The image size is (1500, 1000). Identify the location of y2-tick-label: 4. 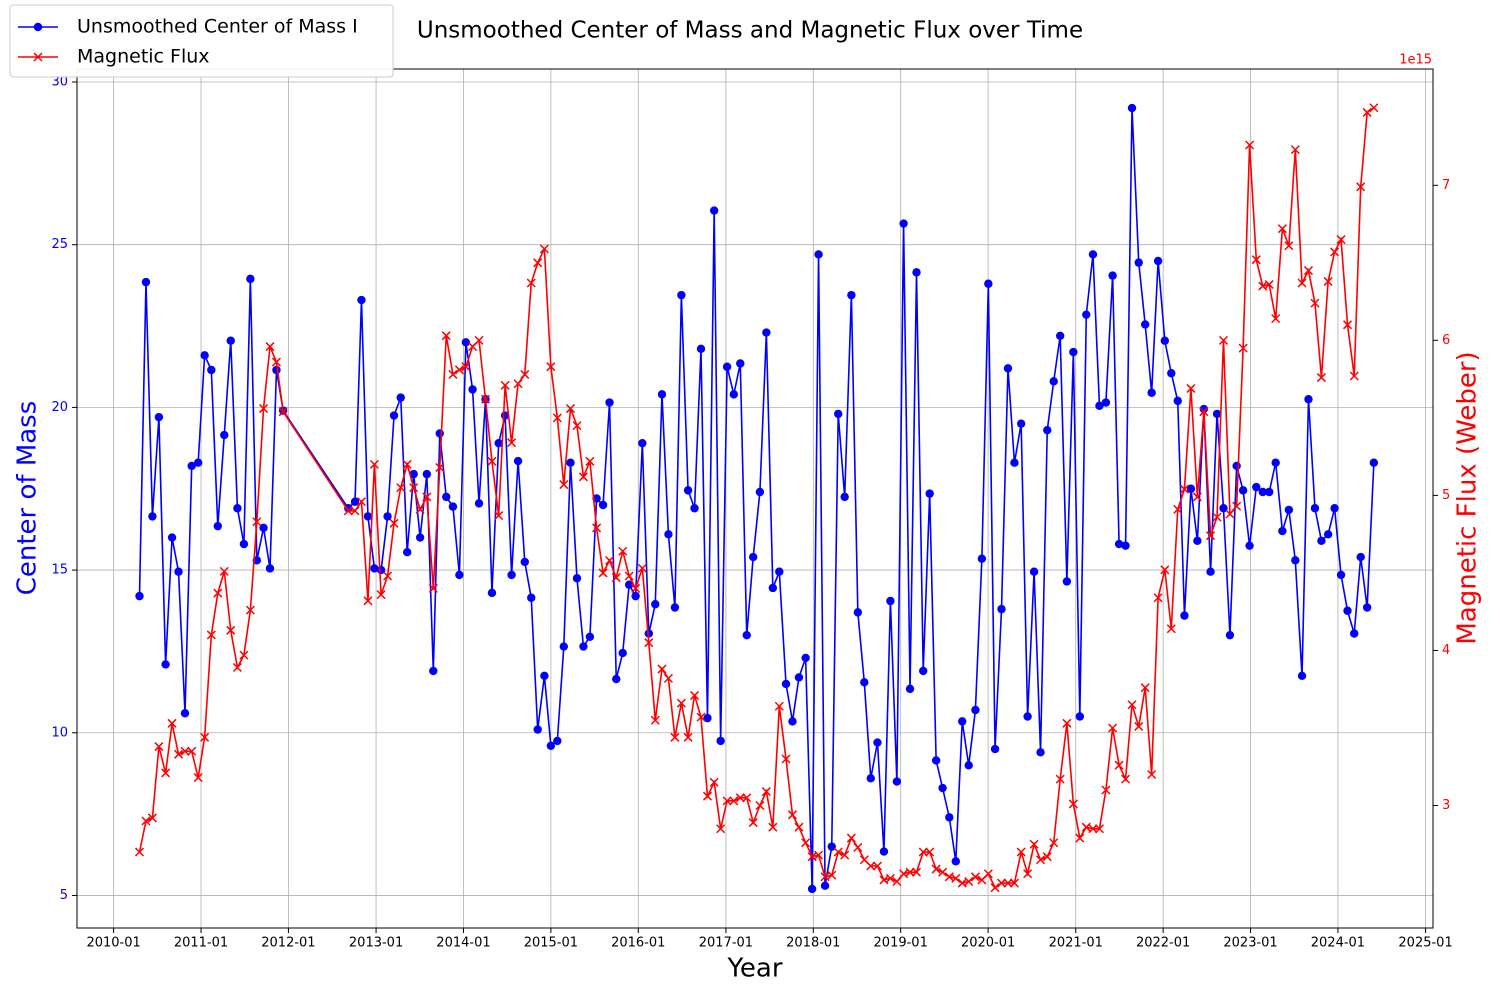
(1446, 650).